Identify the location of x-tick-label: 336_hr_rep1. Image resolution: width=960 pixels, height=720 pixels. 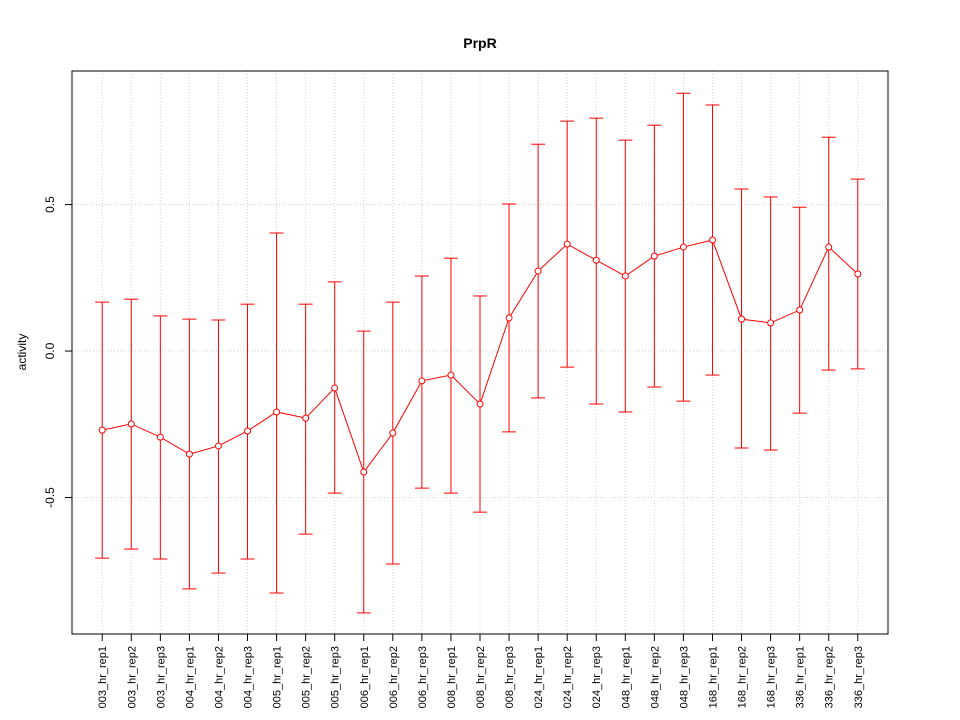
(801, 677).